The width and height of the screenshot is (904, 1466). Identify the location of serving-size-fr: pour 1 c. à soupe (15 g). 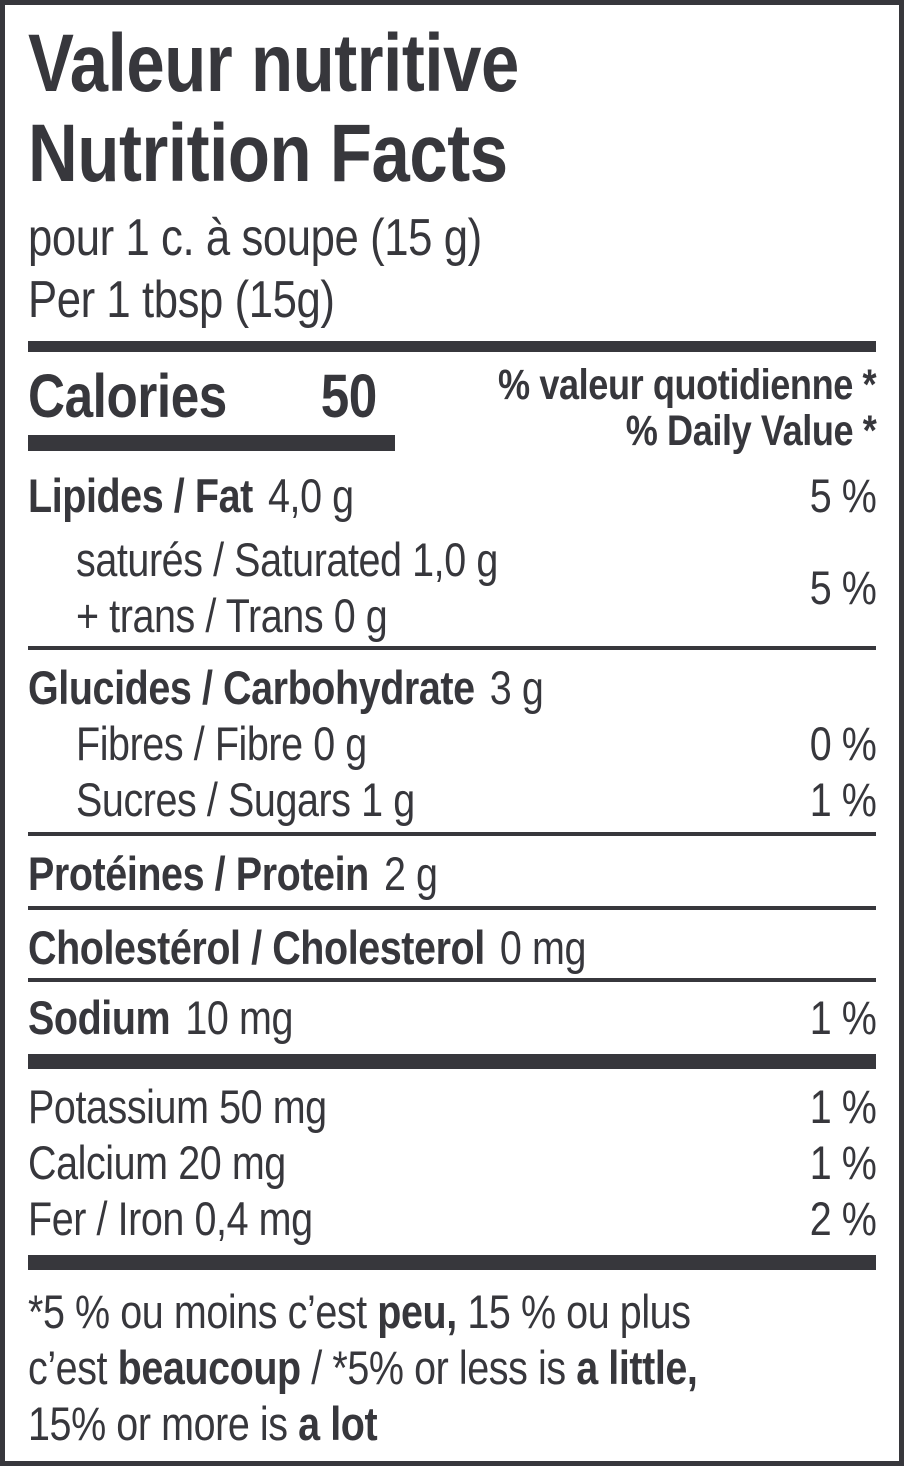
(255, 238).